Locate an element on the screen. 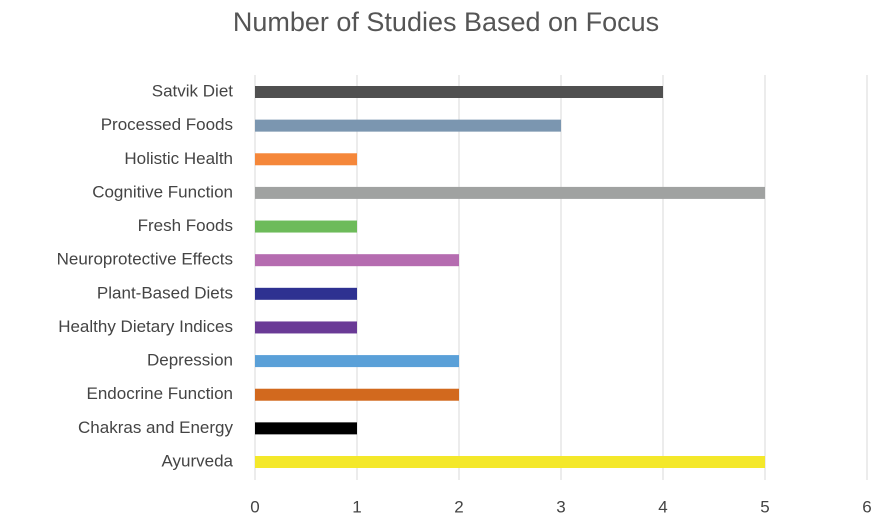 The image size is (876, 519). y-tick-label: Endocrine Function is located at coordinates (160, 393).